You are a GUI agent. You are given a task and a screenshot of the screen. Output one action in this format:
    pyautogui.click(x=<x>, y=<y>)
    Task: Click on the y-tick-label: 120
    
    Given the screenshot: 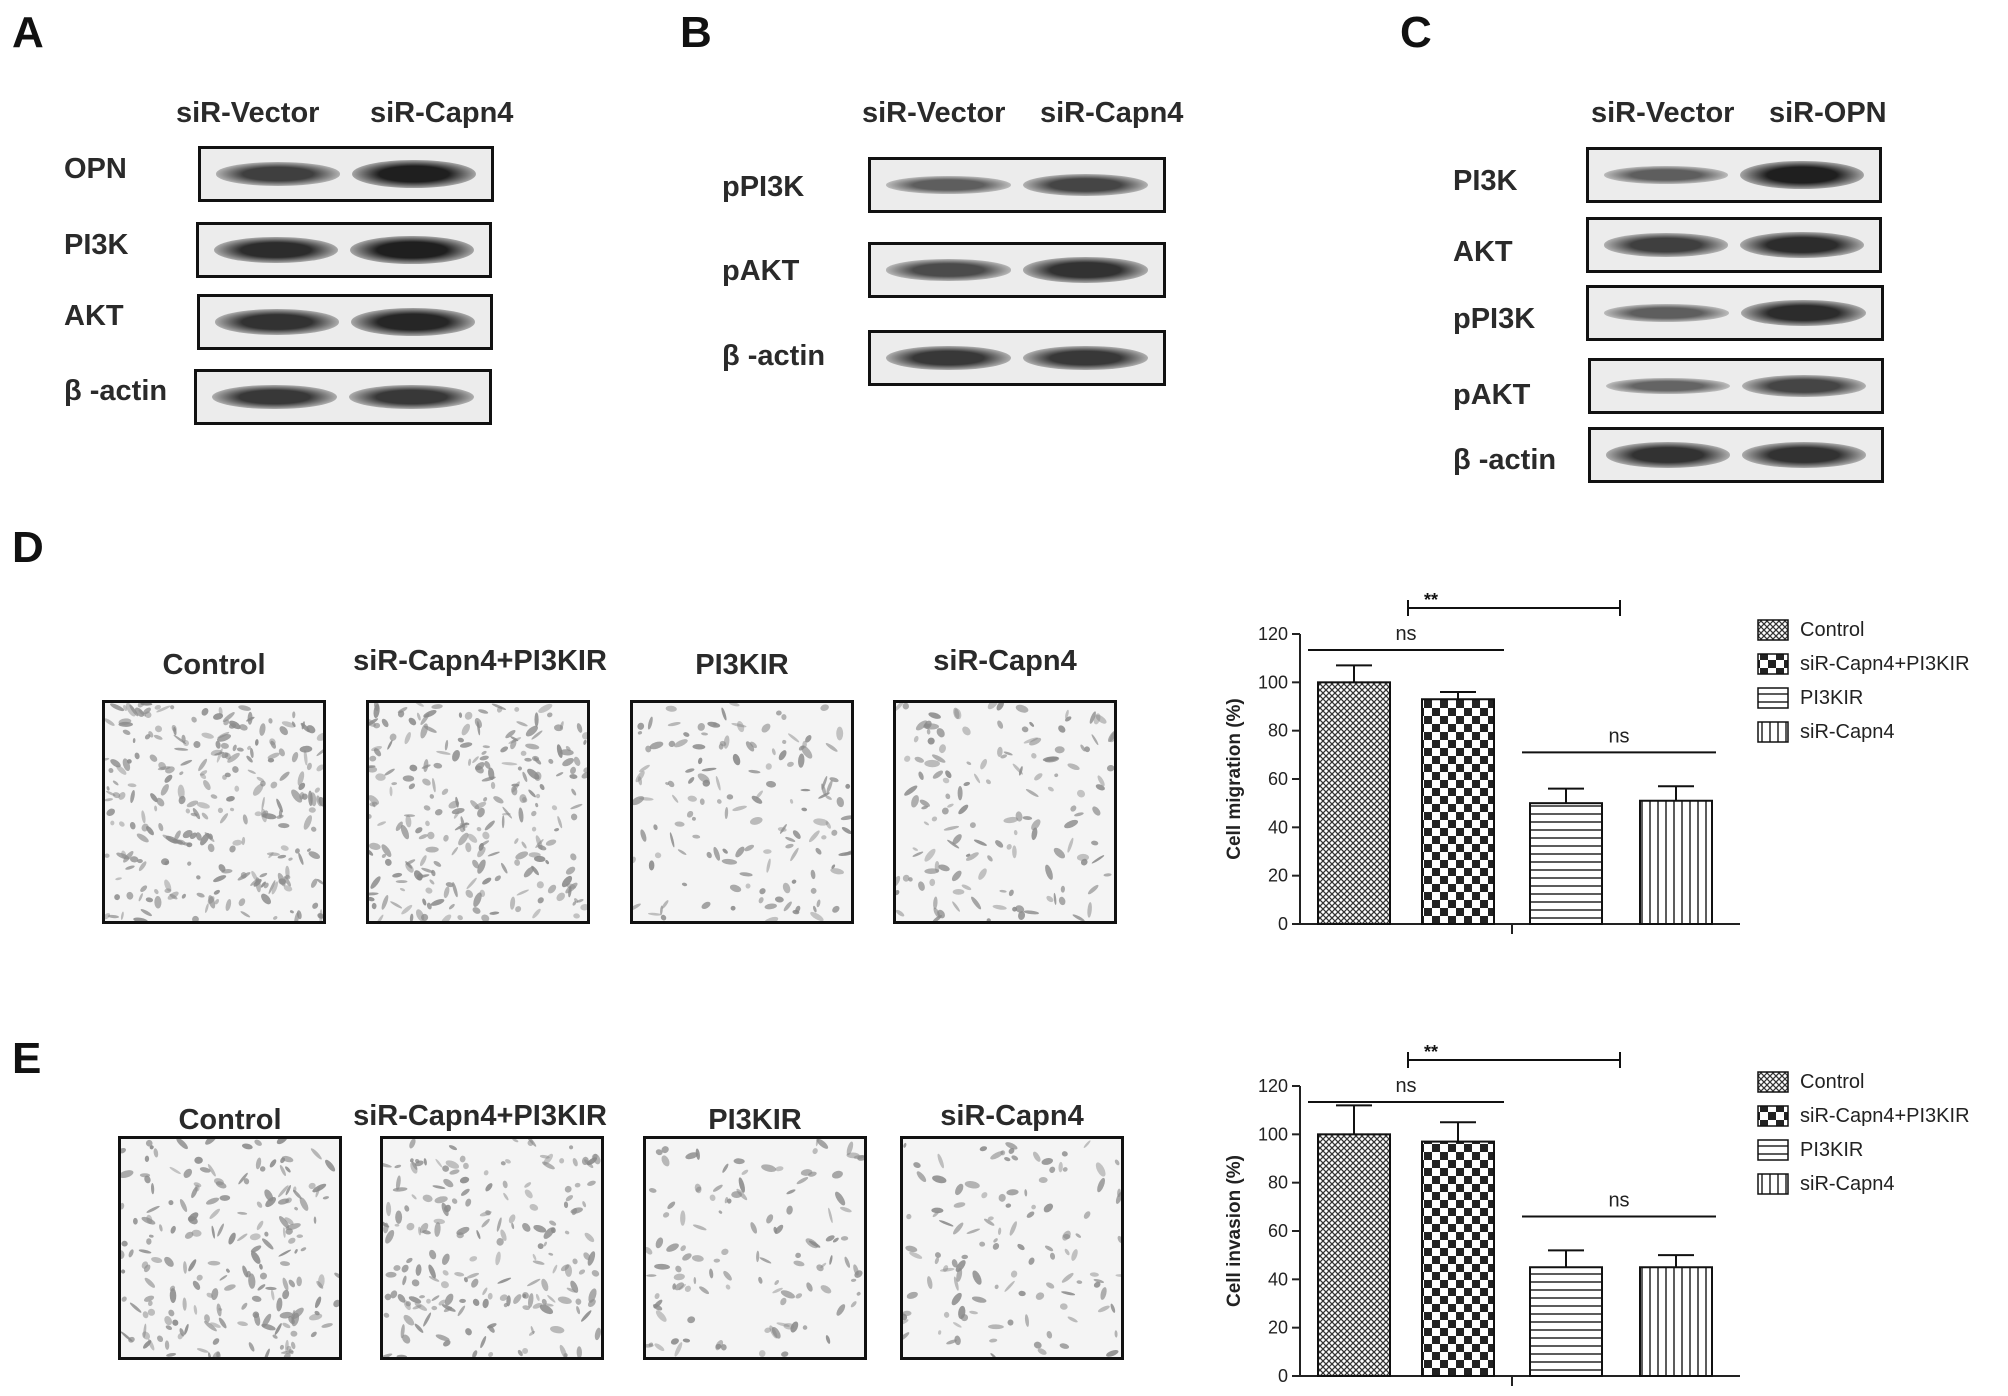 What is the action you would take?
    pyautogui.click(x=1273, y=1086)
    